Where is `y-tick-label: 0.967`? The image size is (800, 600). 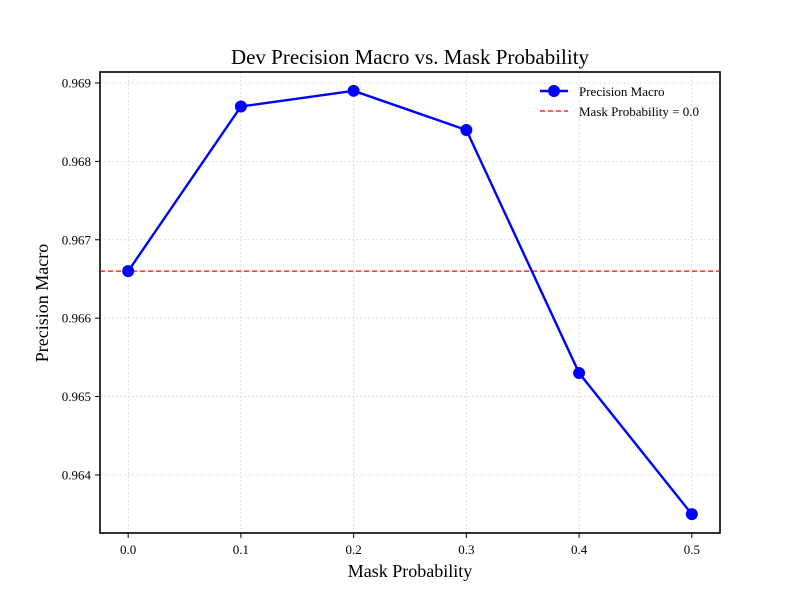
y-tick-label: 0.967 is located at coordinates (77, 239).